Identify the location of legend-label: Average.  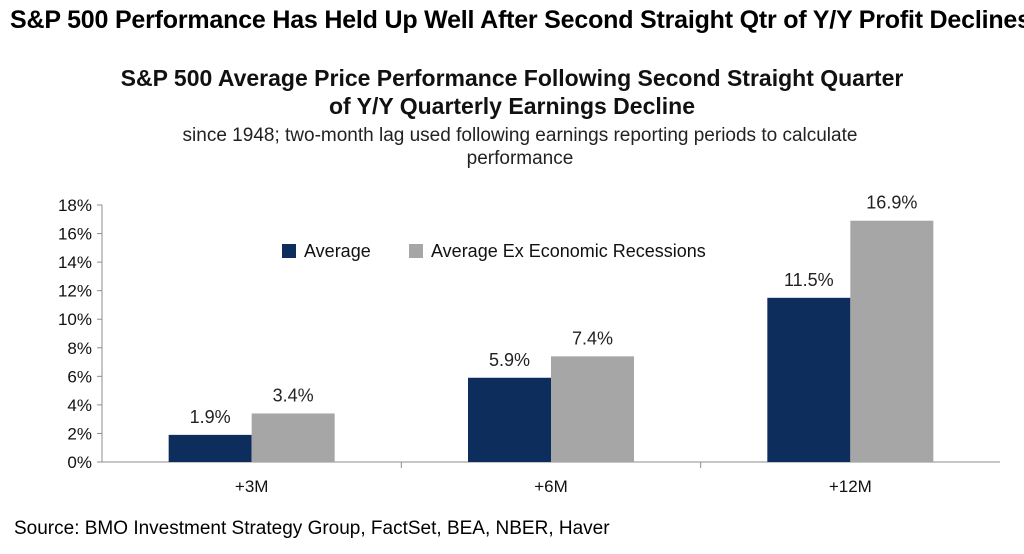
(337, 251).